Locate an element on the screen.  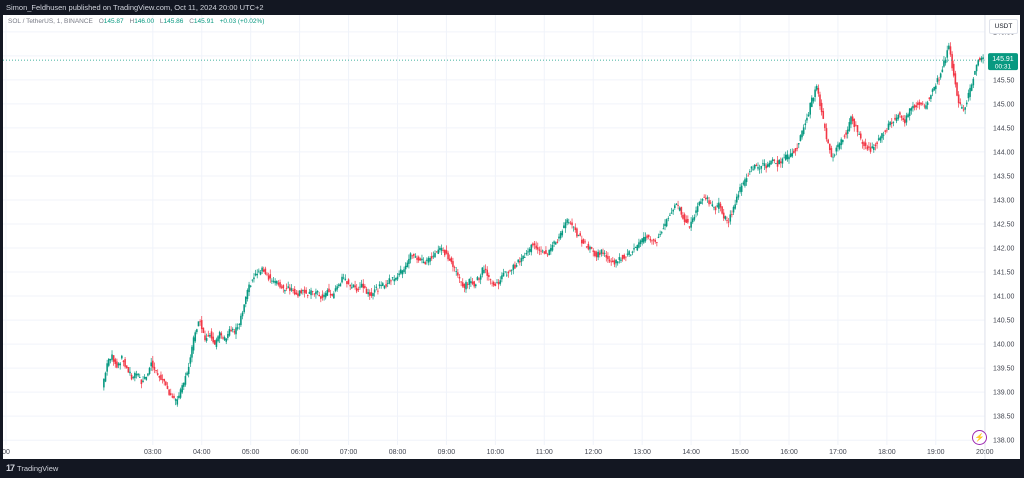
x-tick-label: 16:00 is located at coordinates (789, 452).